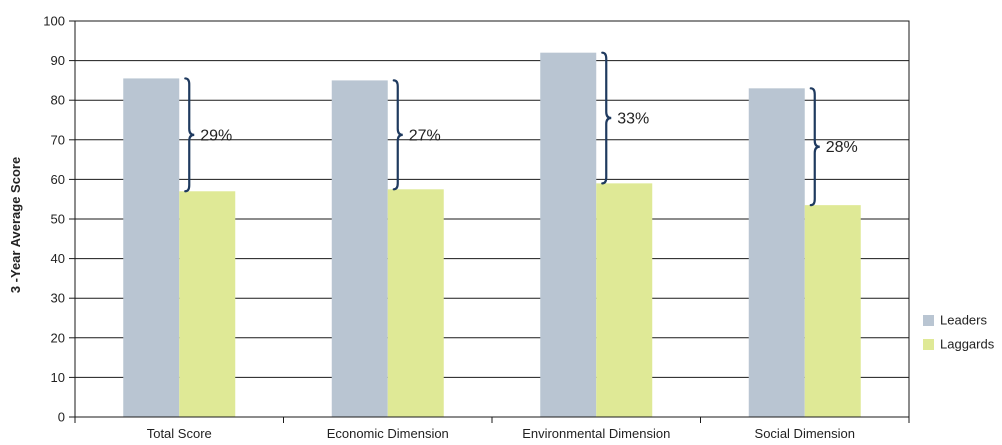 This screenshot has height=445, width=1002. I want to click on x-category-label-1: Economic Dimension, so click(388, 433).